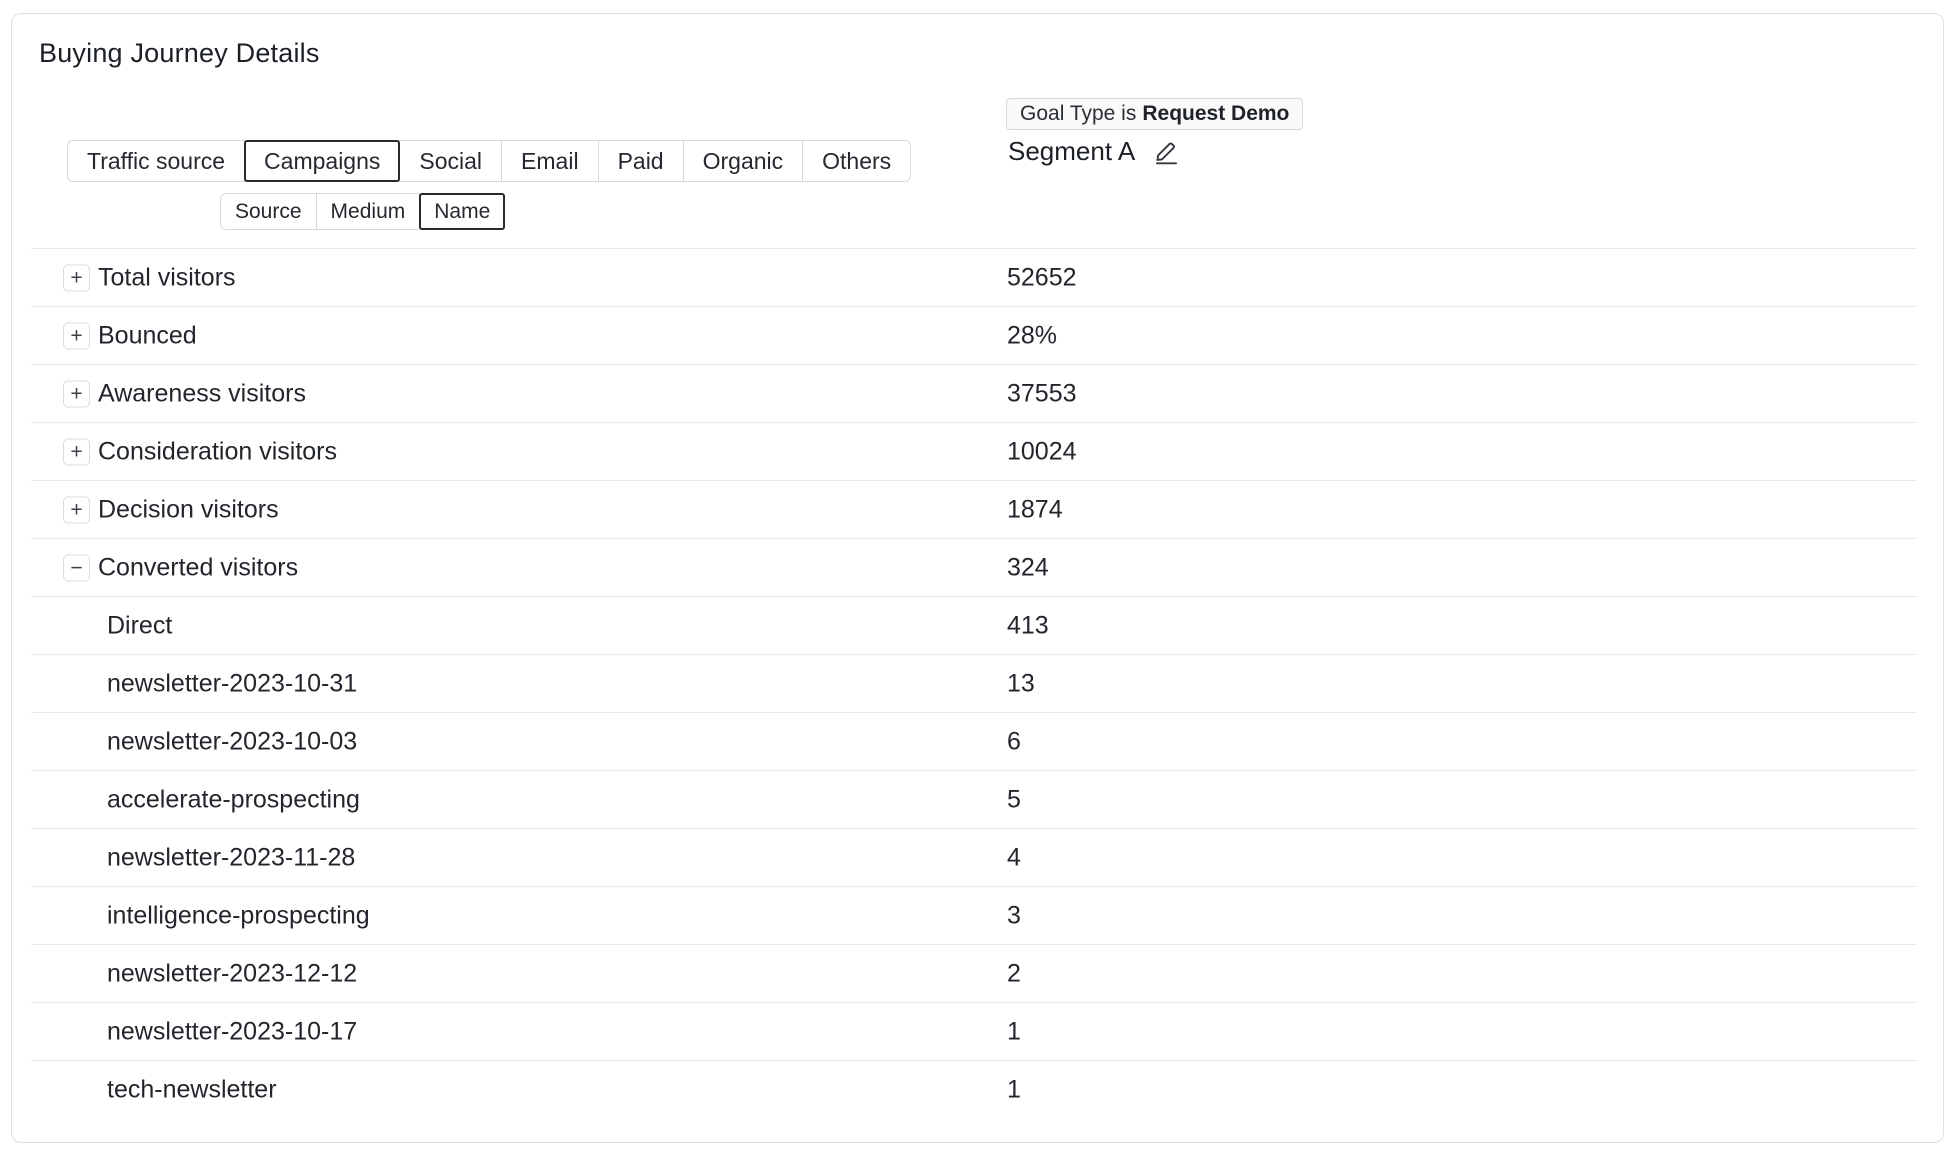 This screenshot has height=1164, width=1956. What do you see at coordinates (167, 277) in the screenshot?
I see `row-label: Total visitors` at bounding box center [167, 277].